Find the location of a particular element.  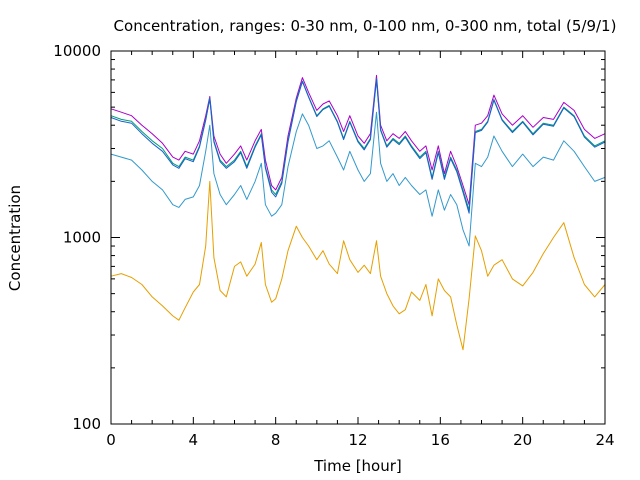

x-tick-label: 4 is located at coordinates (194, 440).